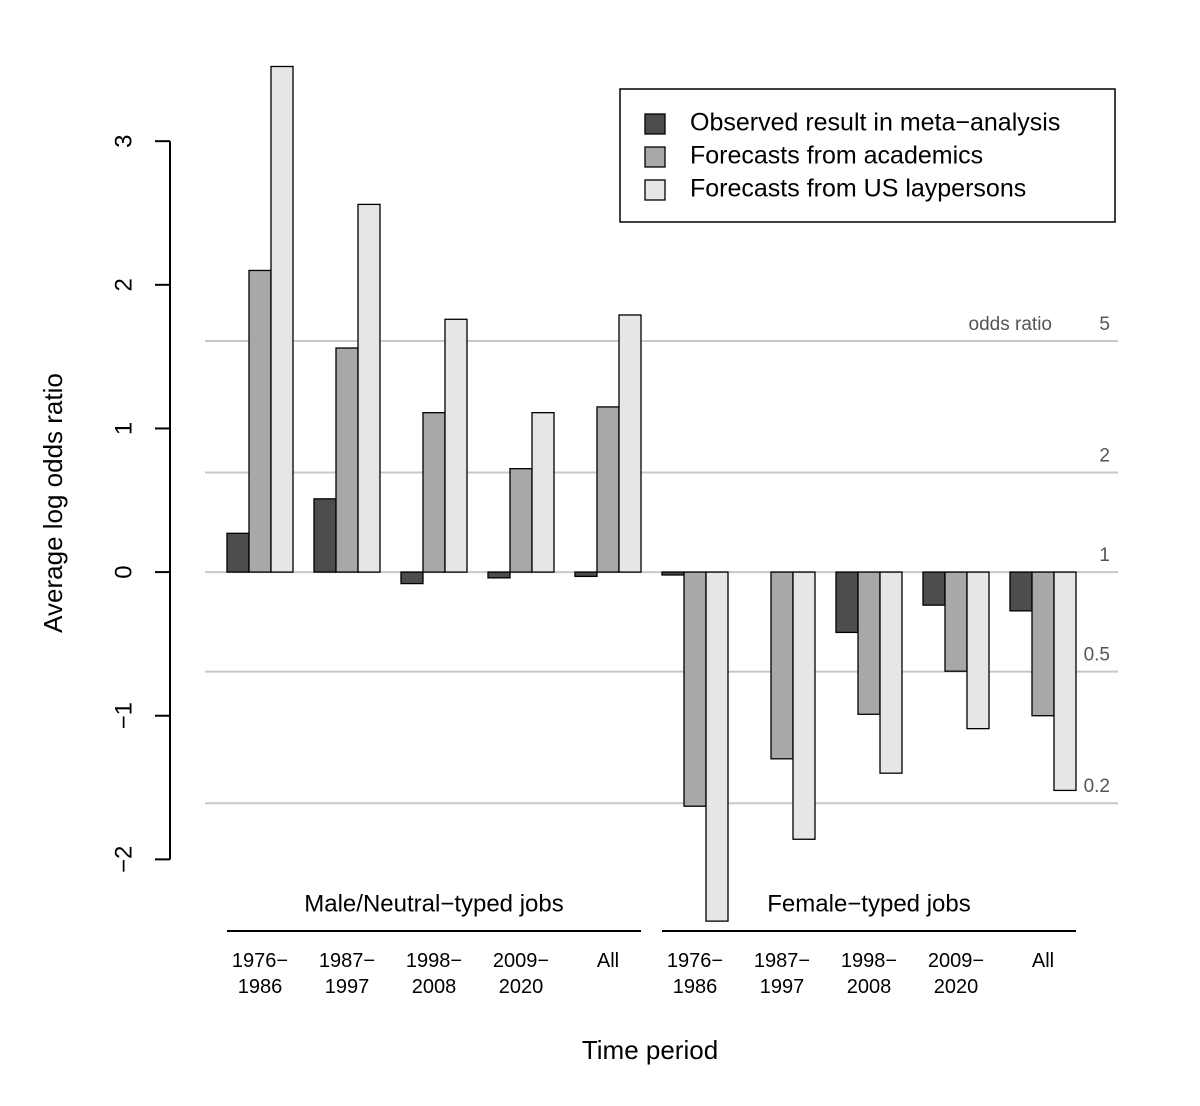 Image resolution: width=1200 pixels, height=1106 pixels. Describe the element at coordinates (1010, 324) in the screenshot. I see `reference-title: odds ratio` at that location.